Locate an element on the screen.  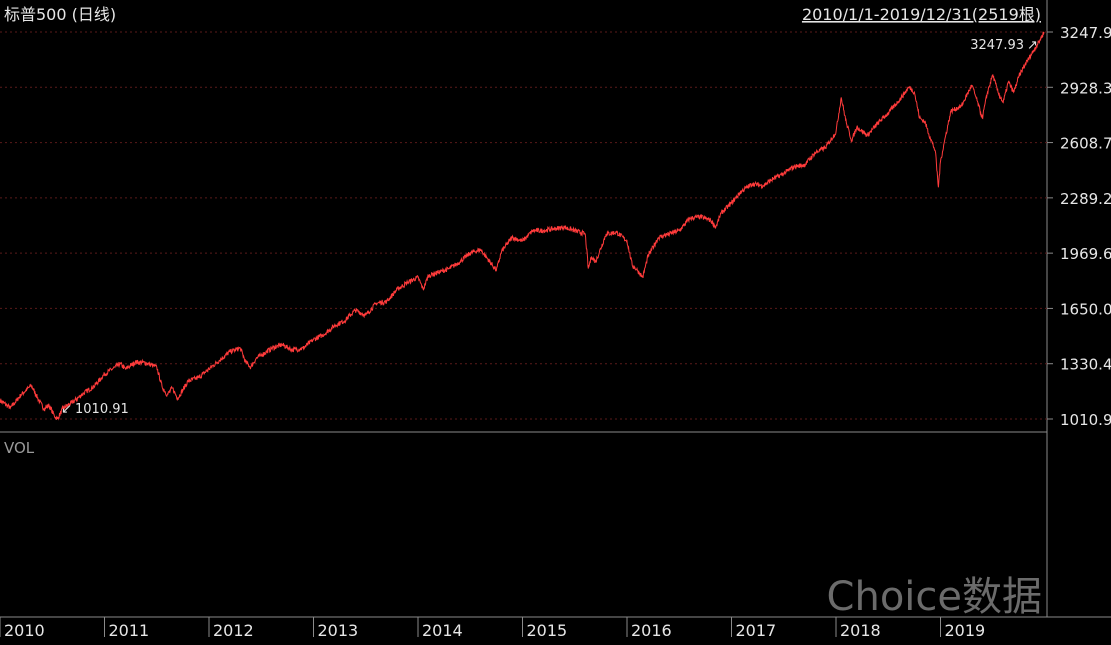
volume-label: VOL is located at coordinates (19, 448).